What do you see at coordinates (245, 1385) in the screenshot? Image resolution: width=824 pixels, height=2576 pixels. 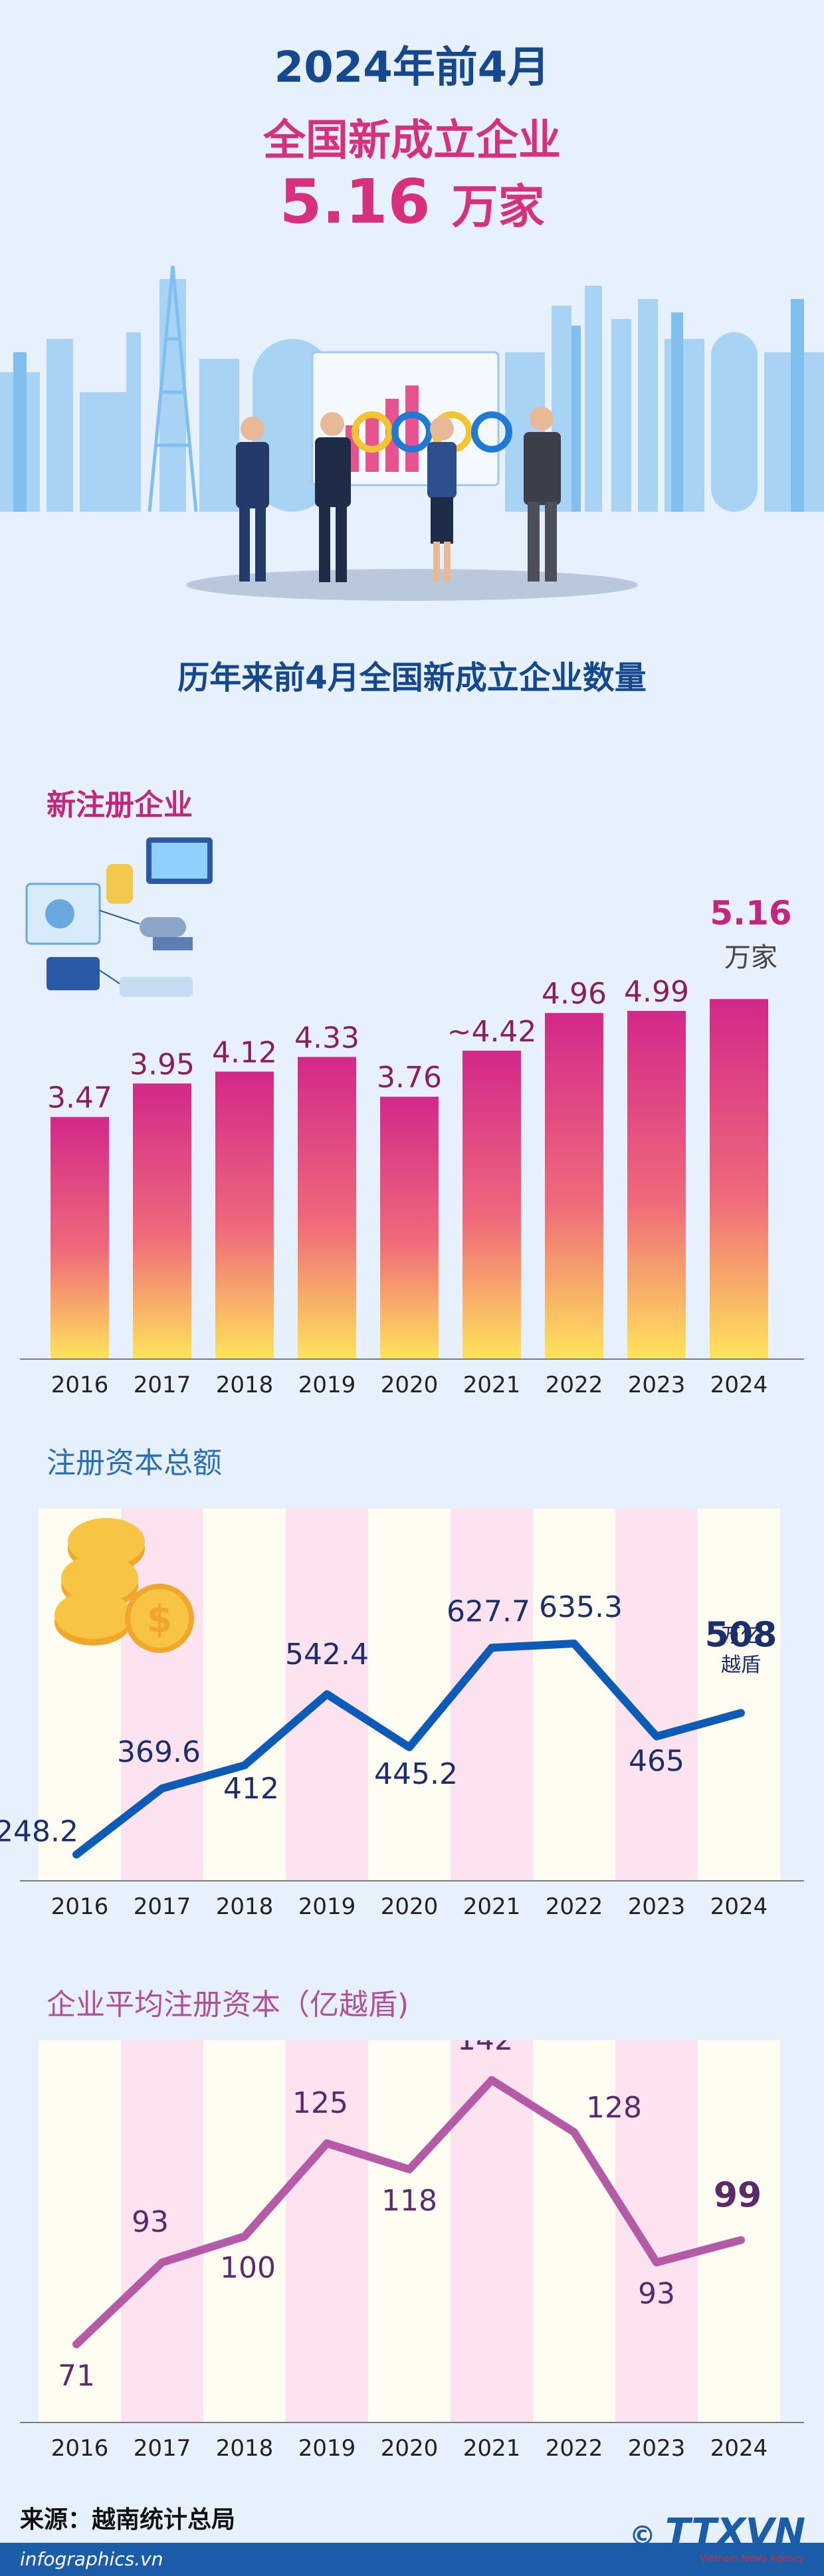 I see `bar-x-tick: 2018` at bounding box center [245, 1385].